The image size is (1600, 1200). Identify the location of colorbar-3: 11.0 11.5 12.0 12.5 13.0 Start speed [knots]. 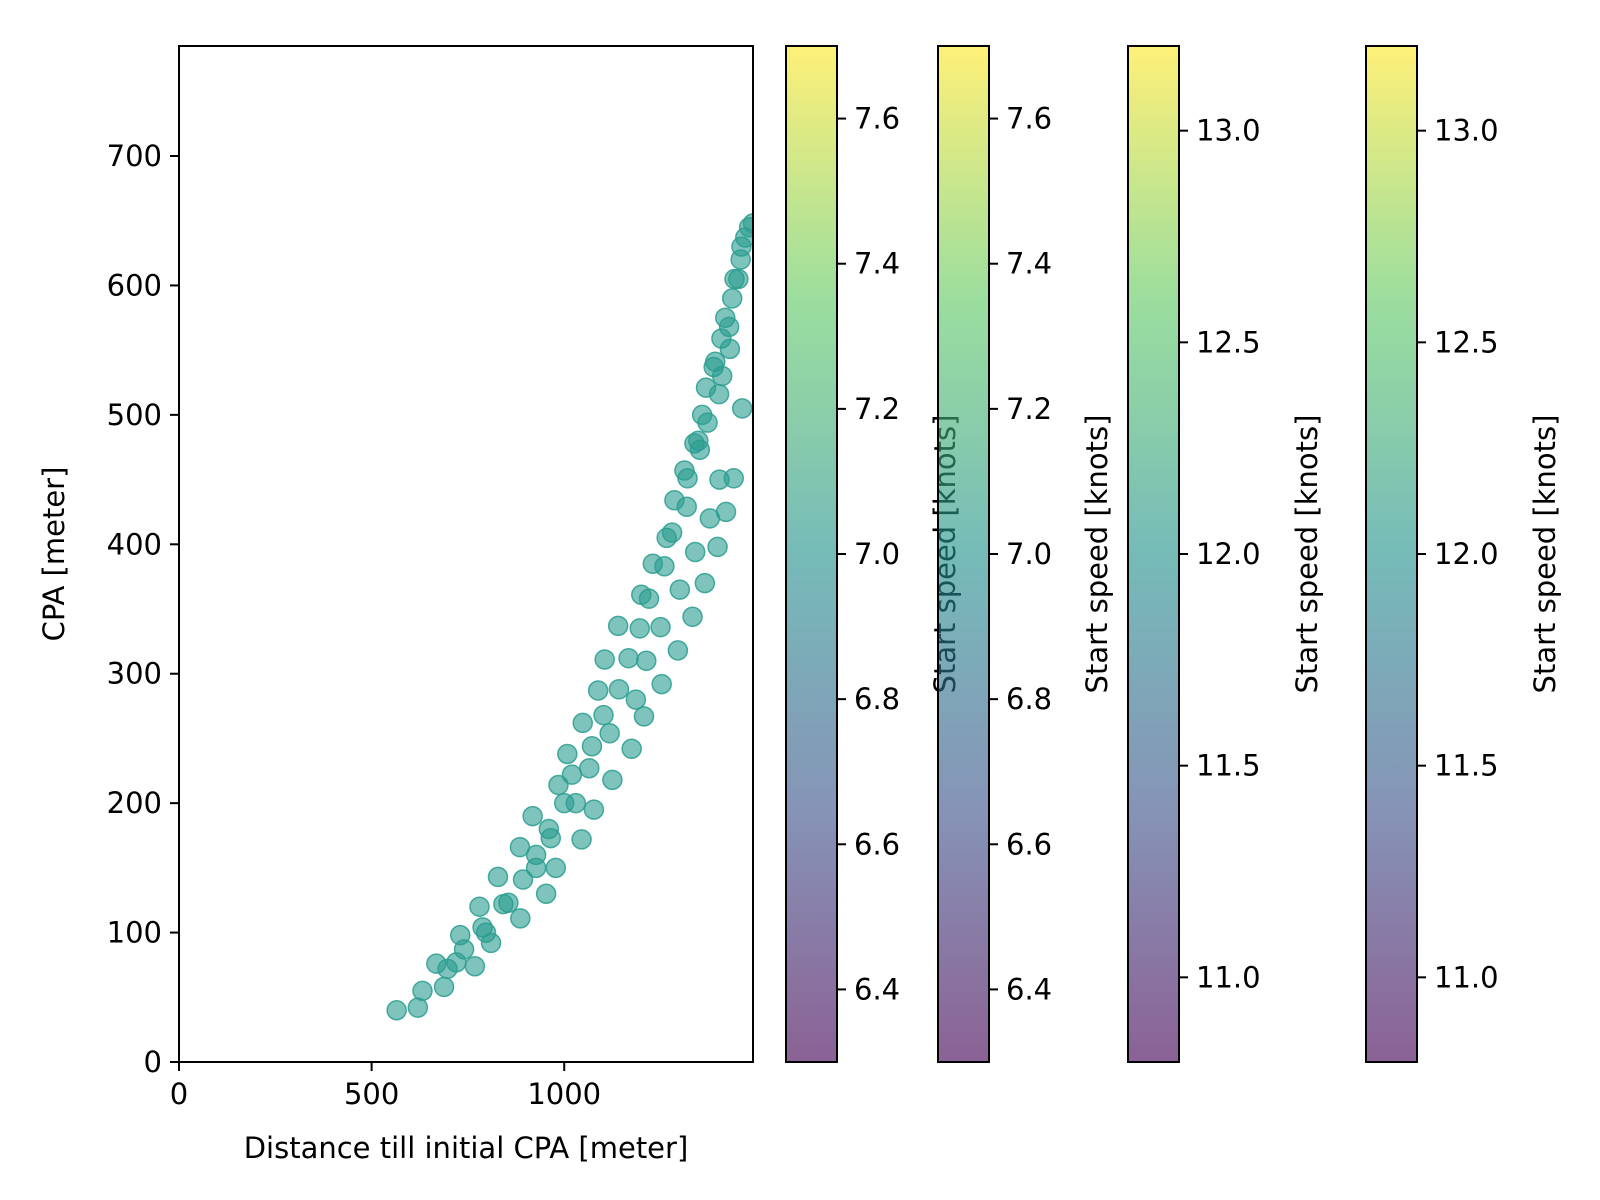
(1225, 554).